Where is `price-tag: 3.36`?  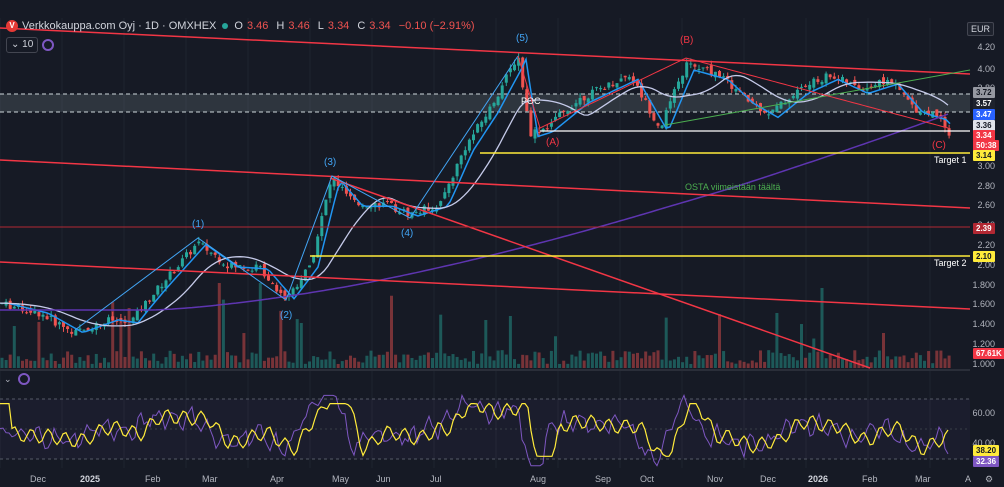
price-tag: 3.36 is located at coordinates (984, 125).